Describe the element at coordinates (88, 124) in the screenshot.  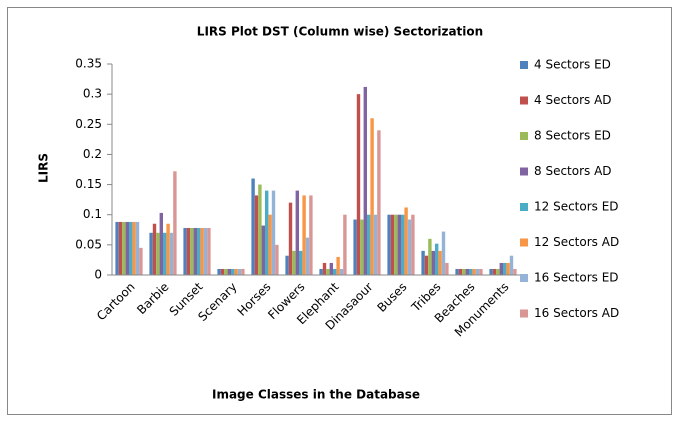
I see `y-tick-label: 0.25` at that location.